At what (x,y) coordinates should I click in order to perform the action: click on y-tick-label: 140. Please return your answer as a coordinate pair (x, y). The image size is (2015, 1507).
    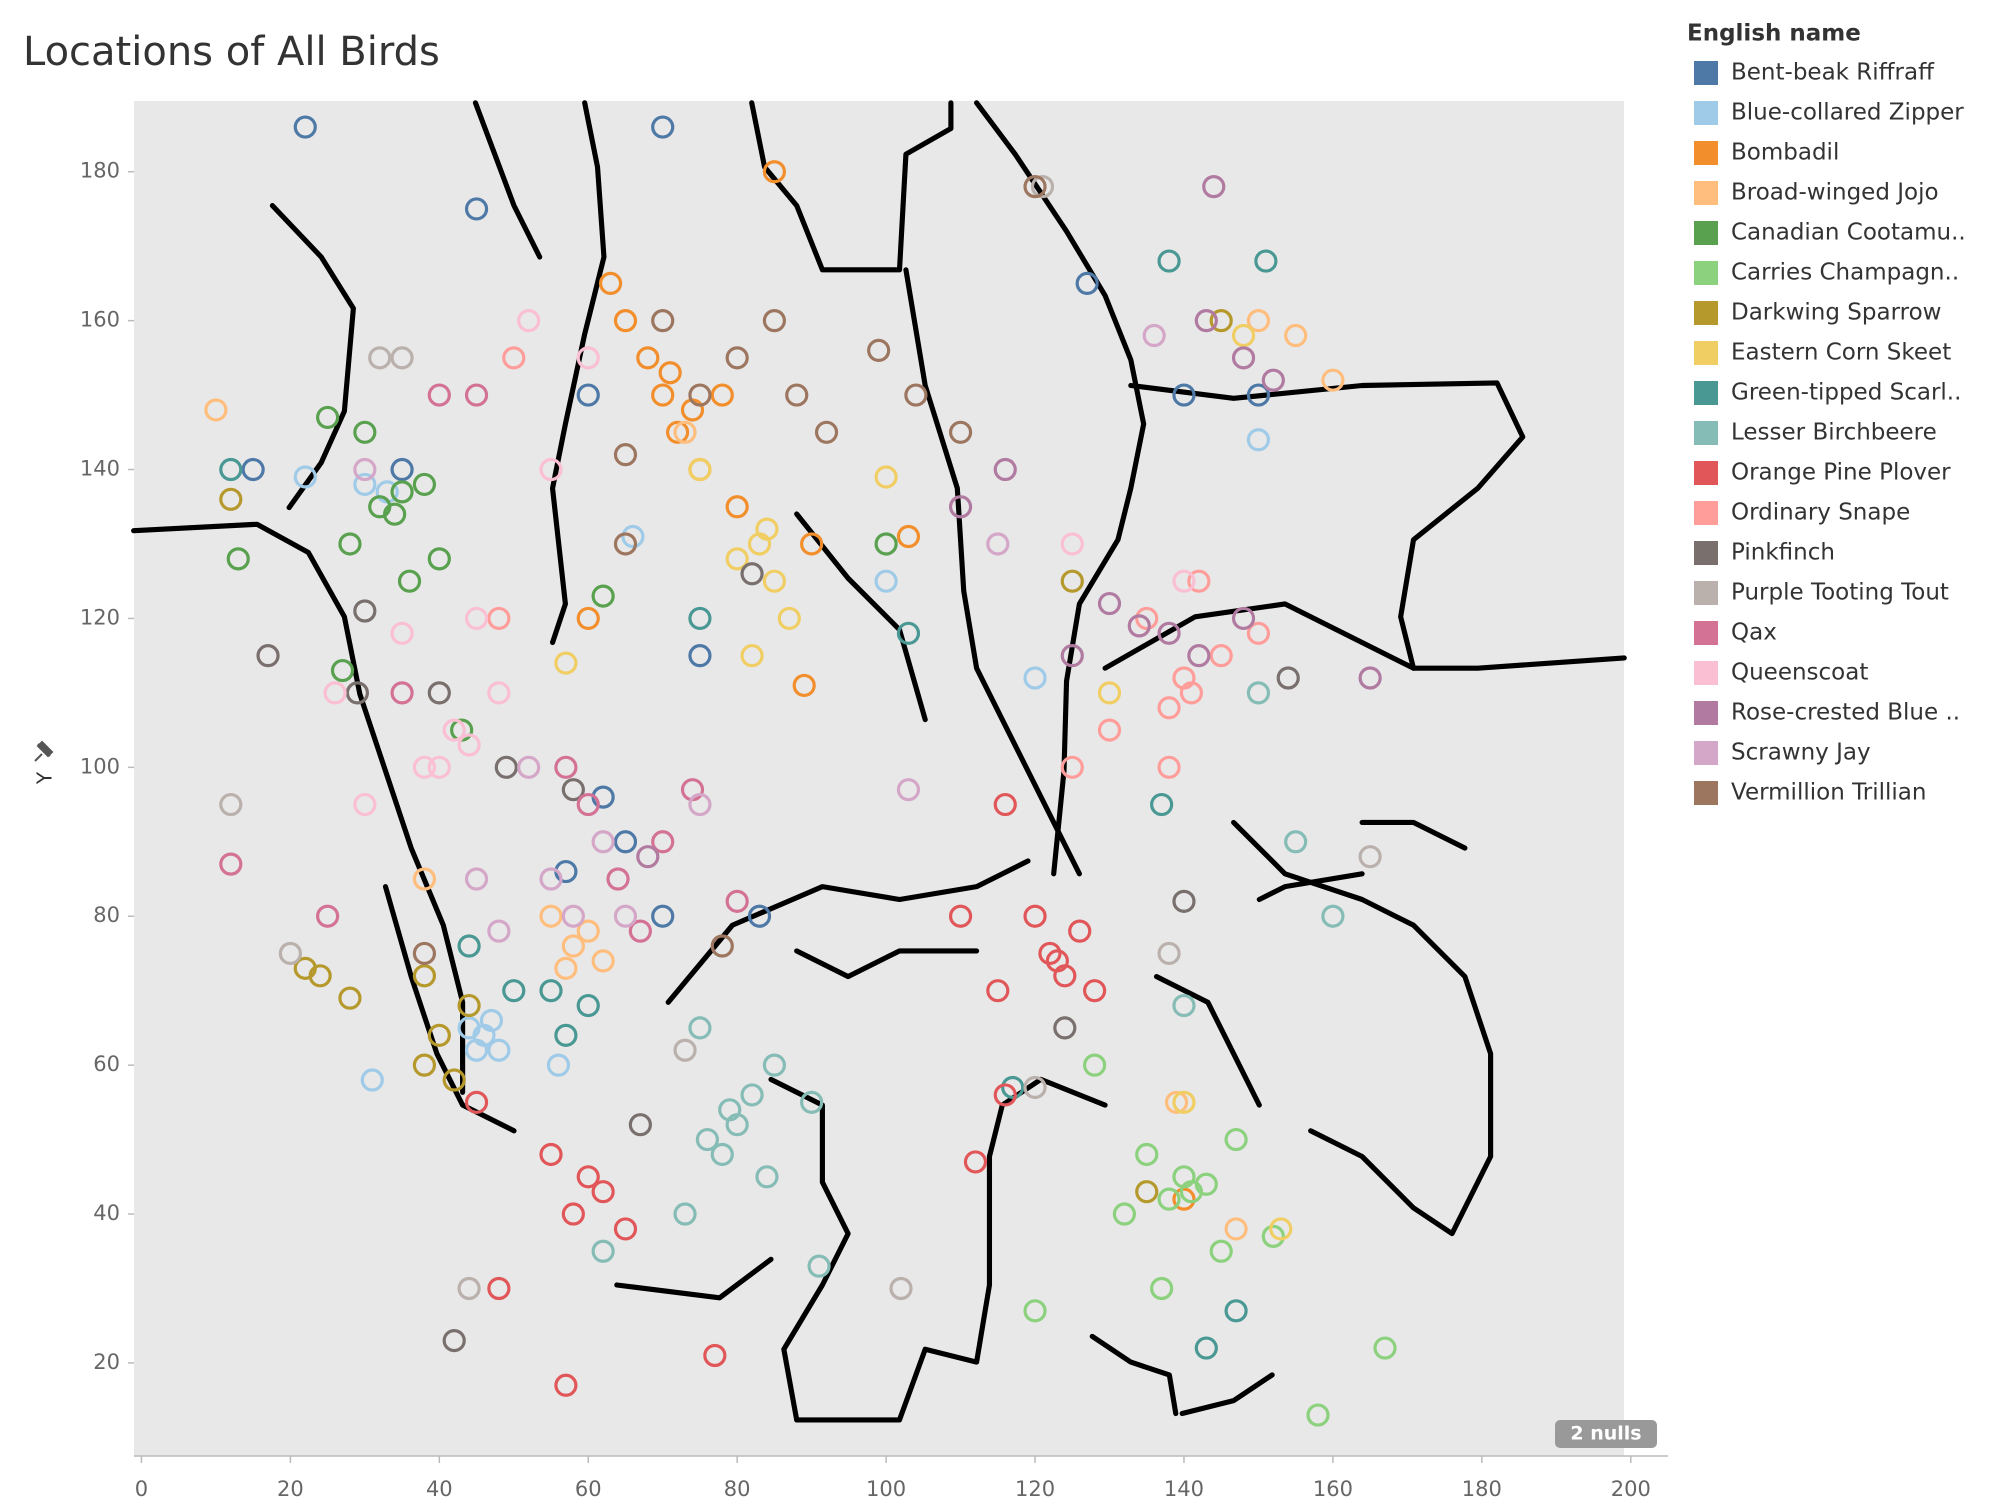
    Looking at the image, I should click on (100, 469).